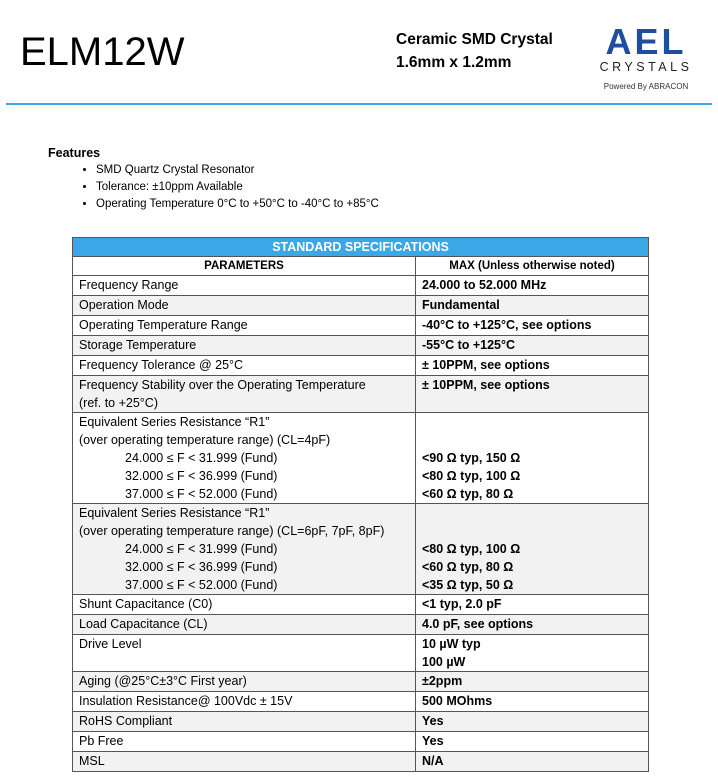 This screenshot has width=718, height=778. I want to click on parameter-cell: Insulation Resistance@ 100Vdc ± 15V, so click(244, 701).